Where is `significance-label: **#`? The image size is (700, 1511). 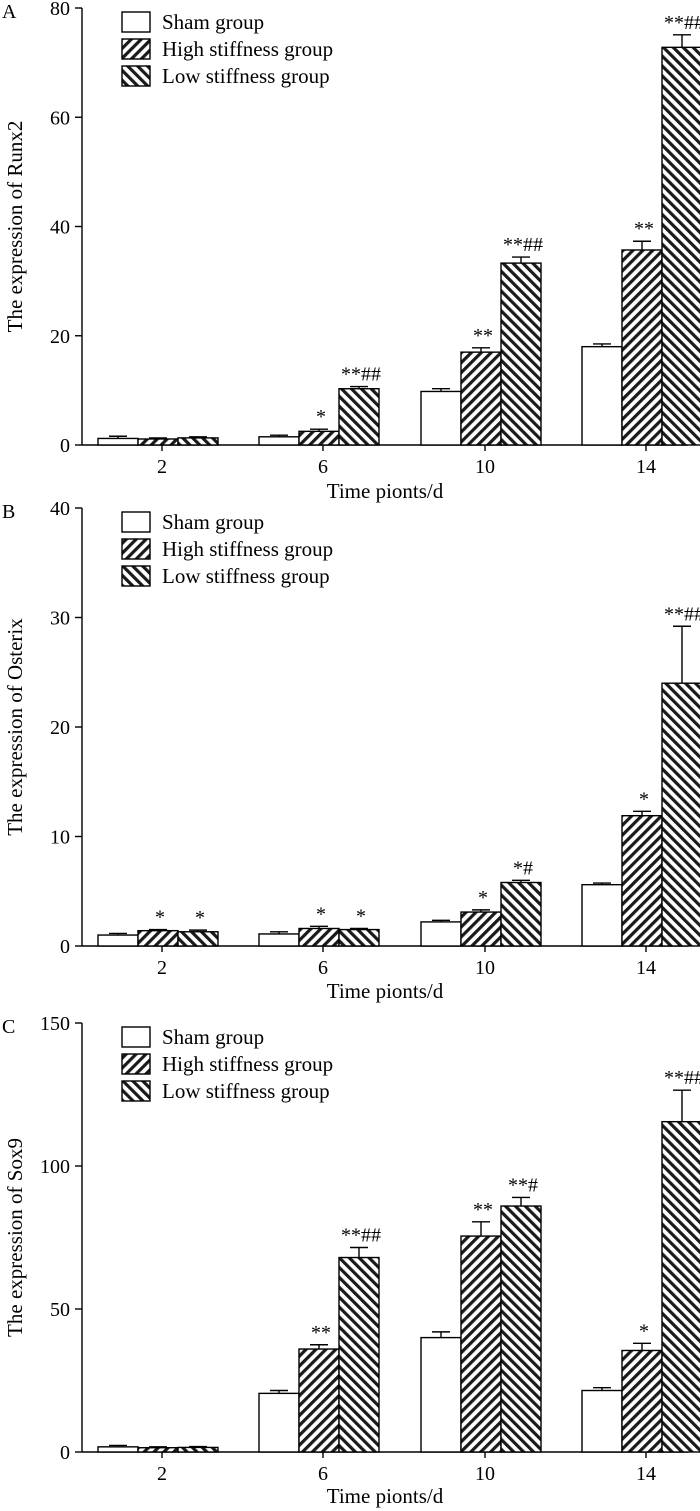 significance-label: **# is located at coordinates (523, 1185).